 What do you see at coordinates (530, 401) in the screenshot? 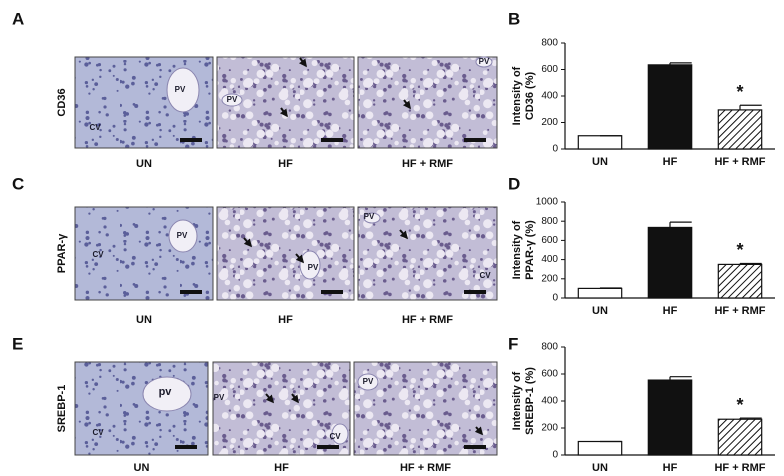
I see `y-axis-label: SREBP-1 (%)` at bounding box center [530, 401].